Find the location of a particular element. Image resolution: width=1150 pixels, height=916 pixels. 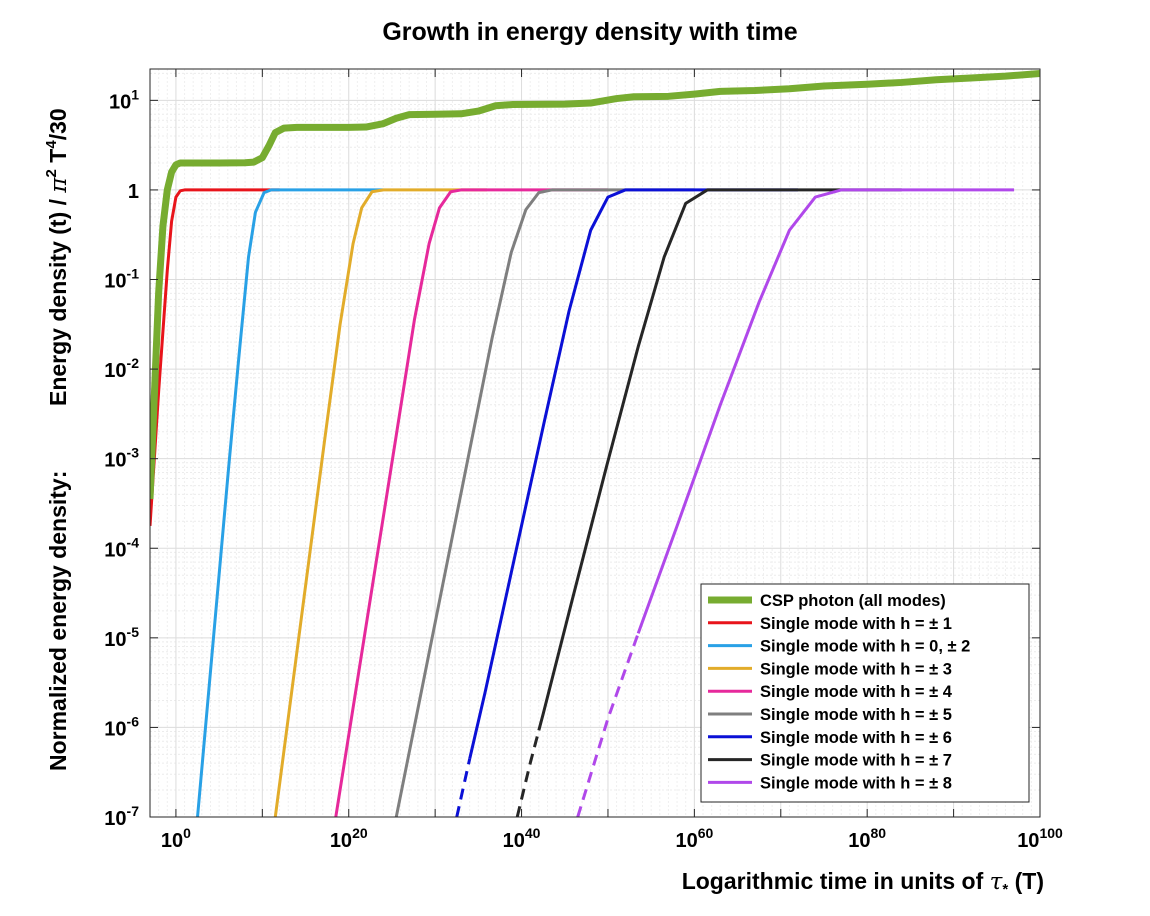

y-tick-exp: -6 is located at coordinates (133, 721).